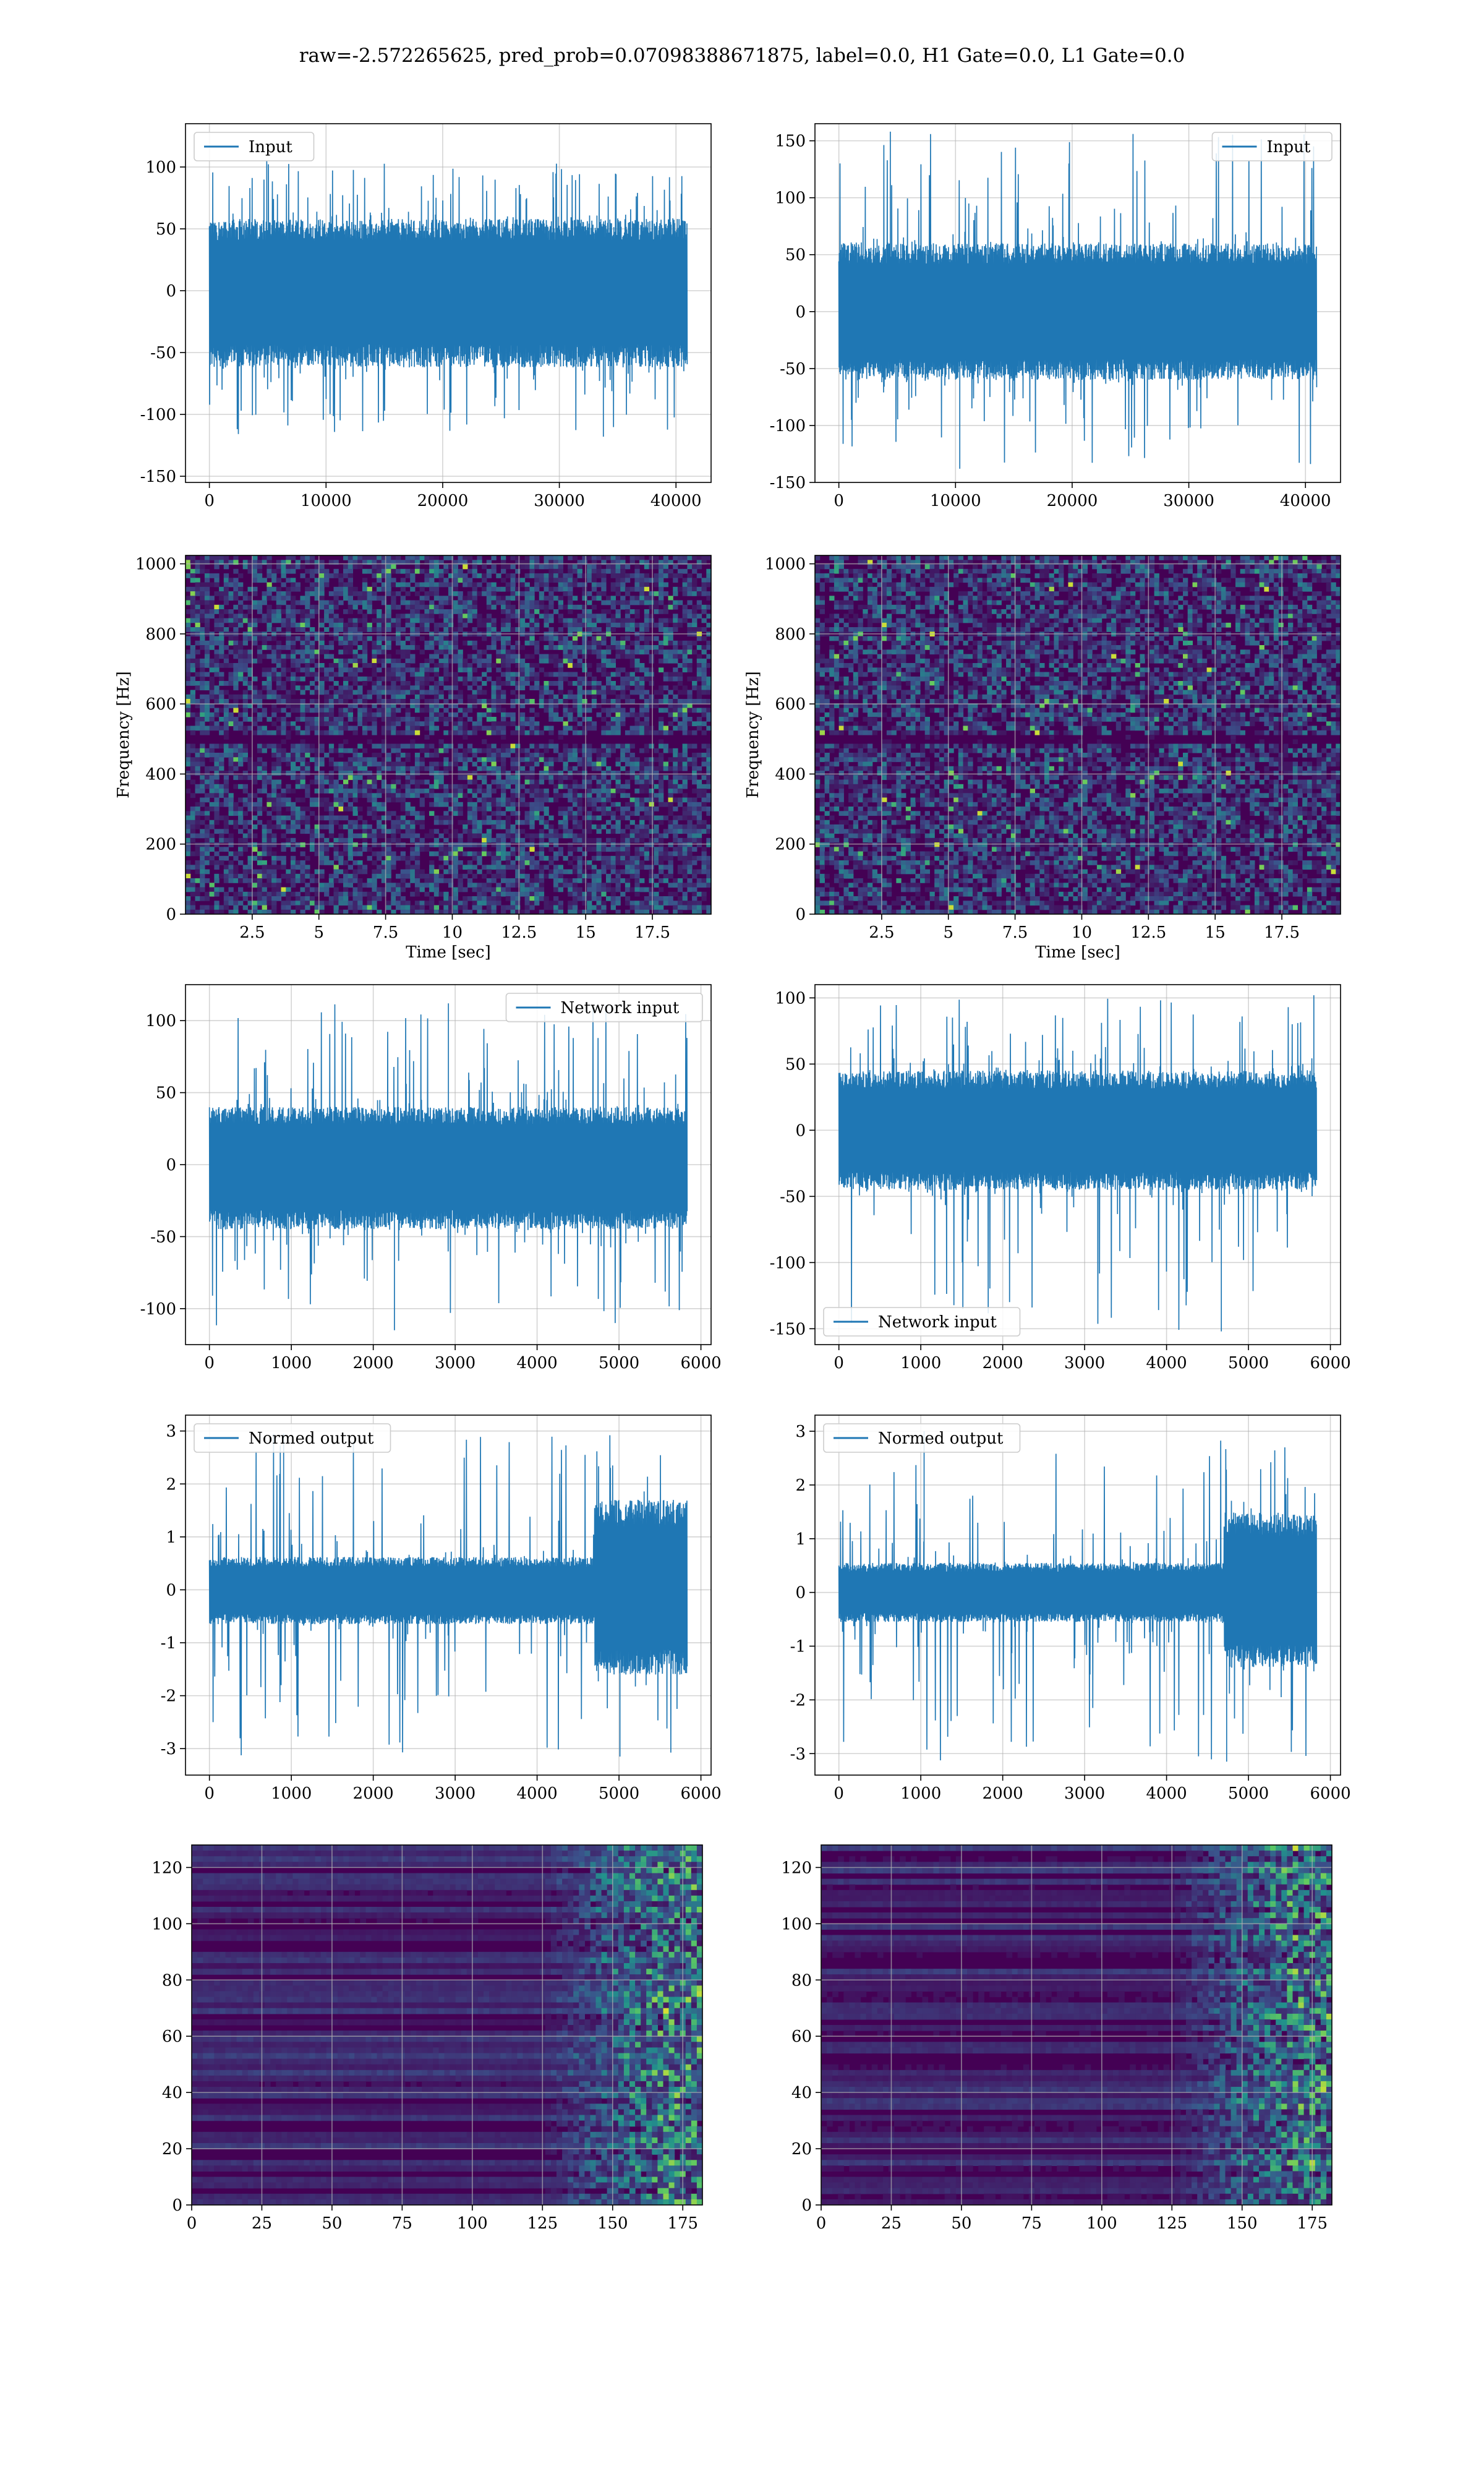 Image resolution: width=1484 pixels, height=2474 pixels. What do you see at coordinates (785, 564) in the screenshot?
I see `y-tick-label: 1000` at bounding box center [785, 564].